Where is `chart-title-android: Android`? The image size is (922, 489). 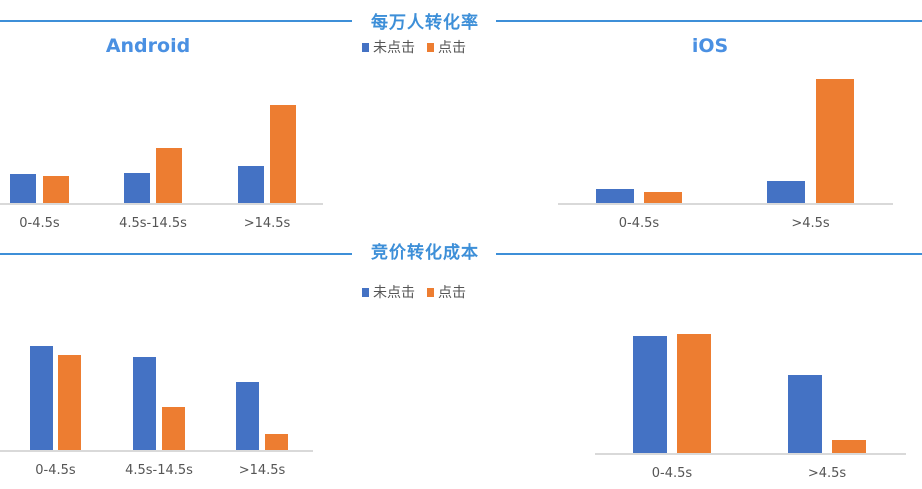 chart-title-android: Android is located at coordinates (148, 46).